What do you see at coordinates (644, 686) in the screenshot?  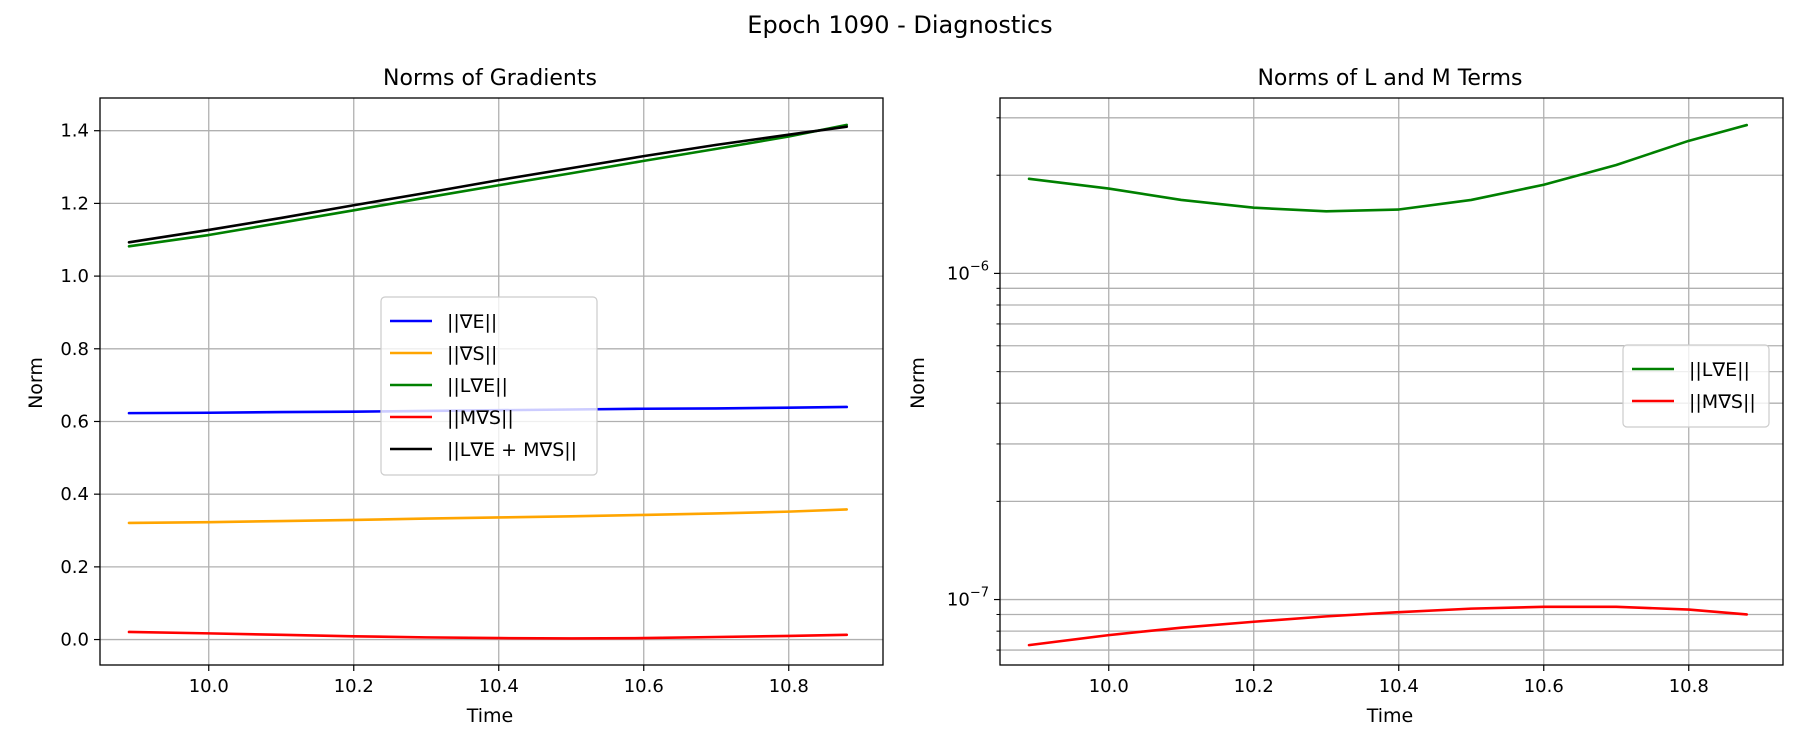 I see `gradients-x-tick-label: 10.6` at bounding box center [644, 686].